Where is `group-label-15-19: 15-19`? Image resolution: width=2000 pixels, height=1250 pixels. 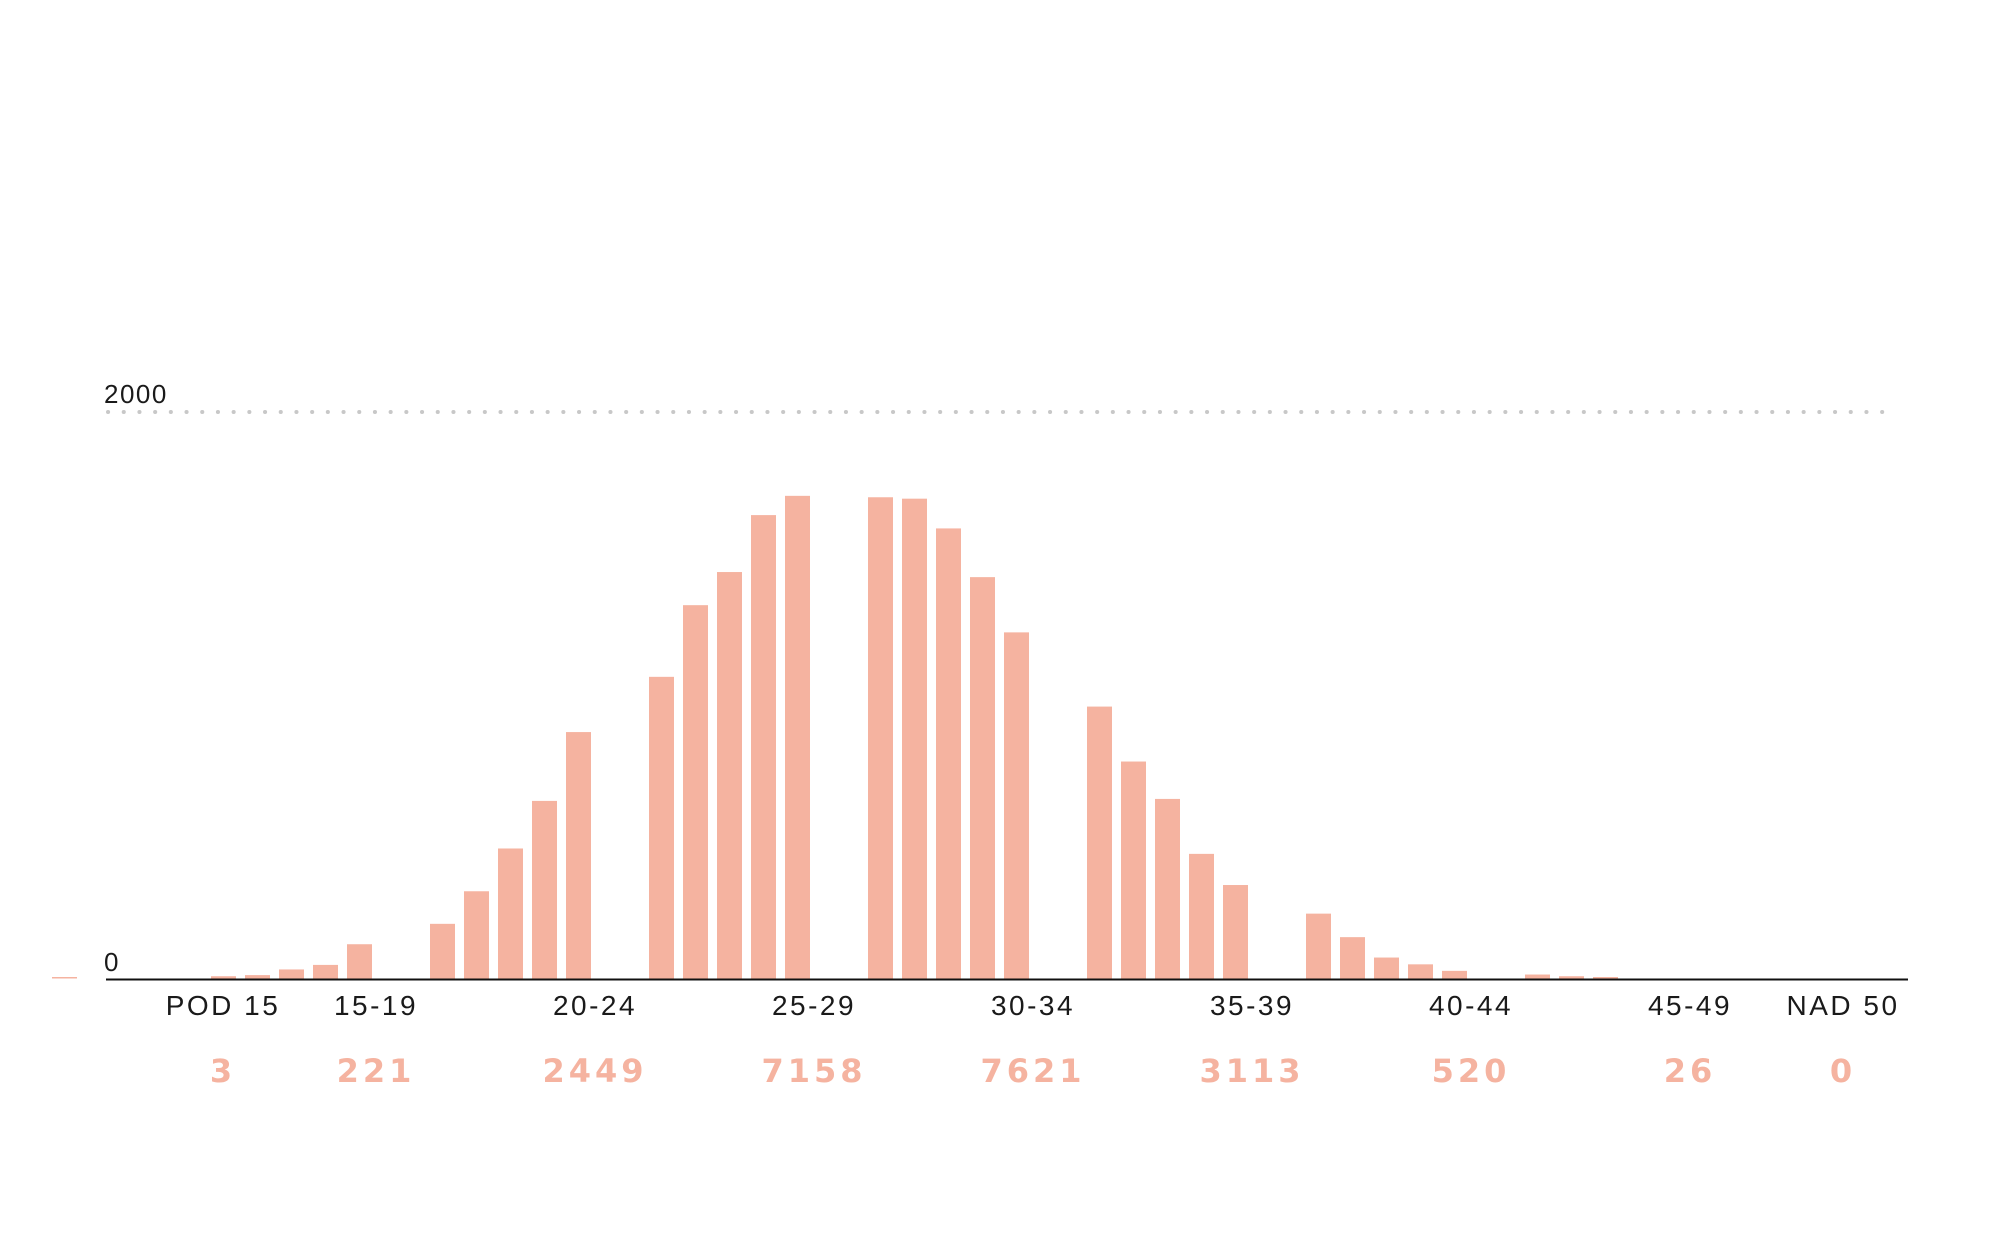
group-label-15-19: 15-19 is located at coordinates (376, 1005).